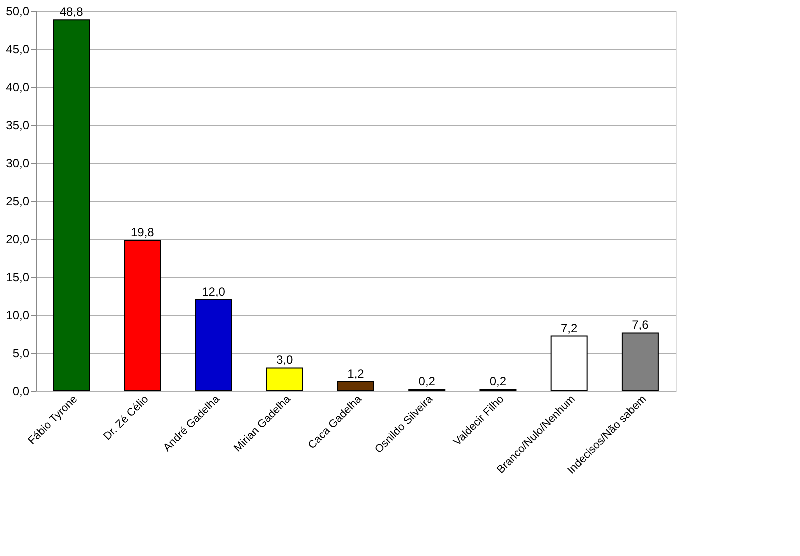  I want to click on y-tick-label: 35,0, so click(18, 125).